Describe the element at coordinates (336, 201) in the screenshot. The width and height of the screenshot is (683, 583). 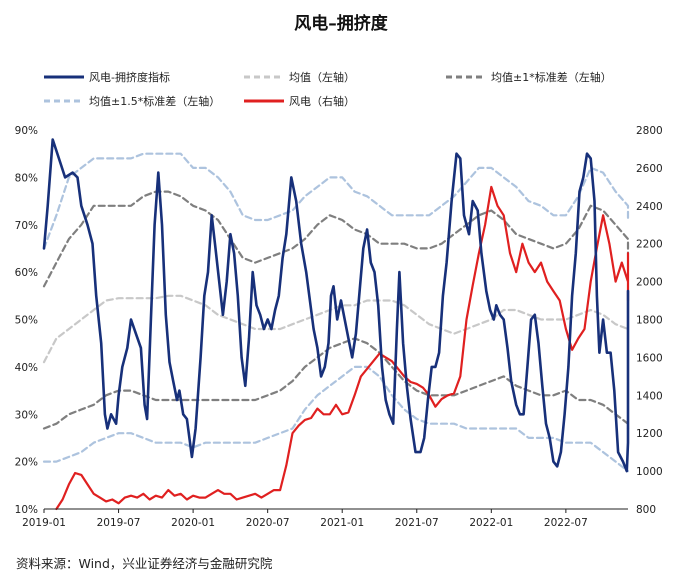
I see `series-line-upper15` at that location.